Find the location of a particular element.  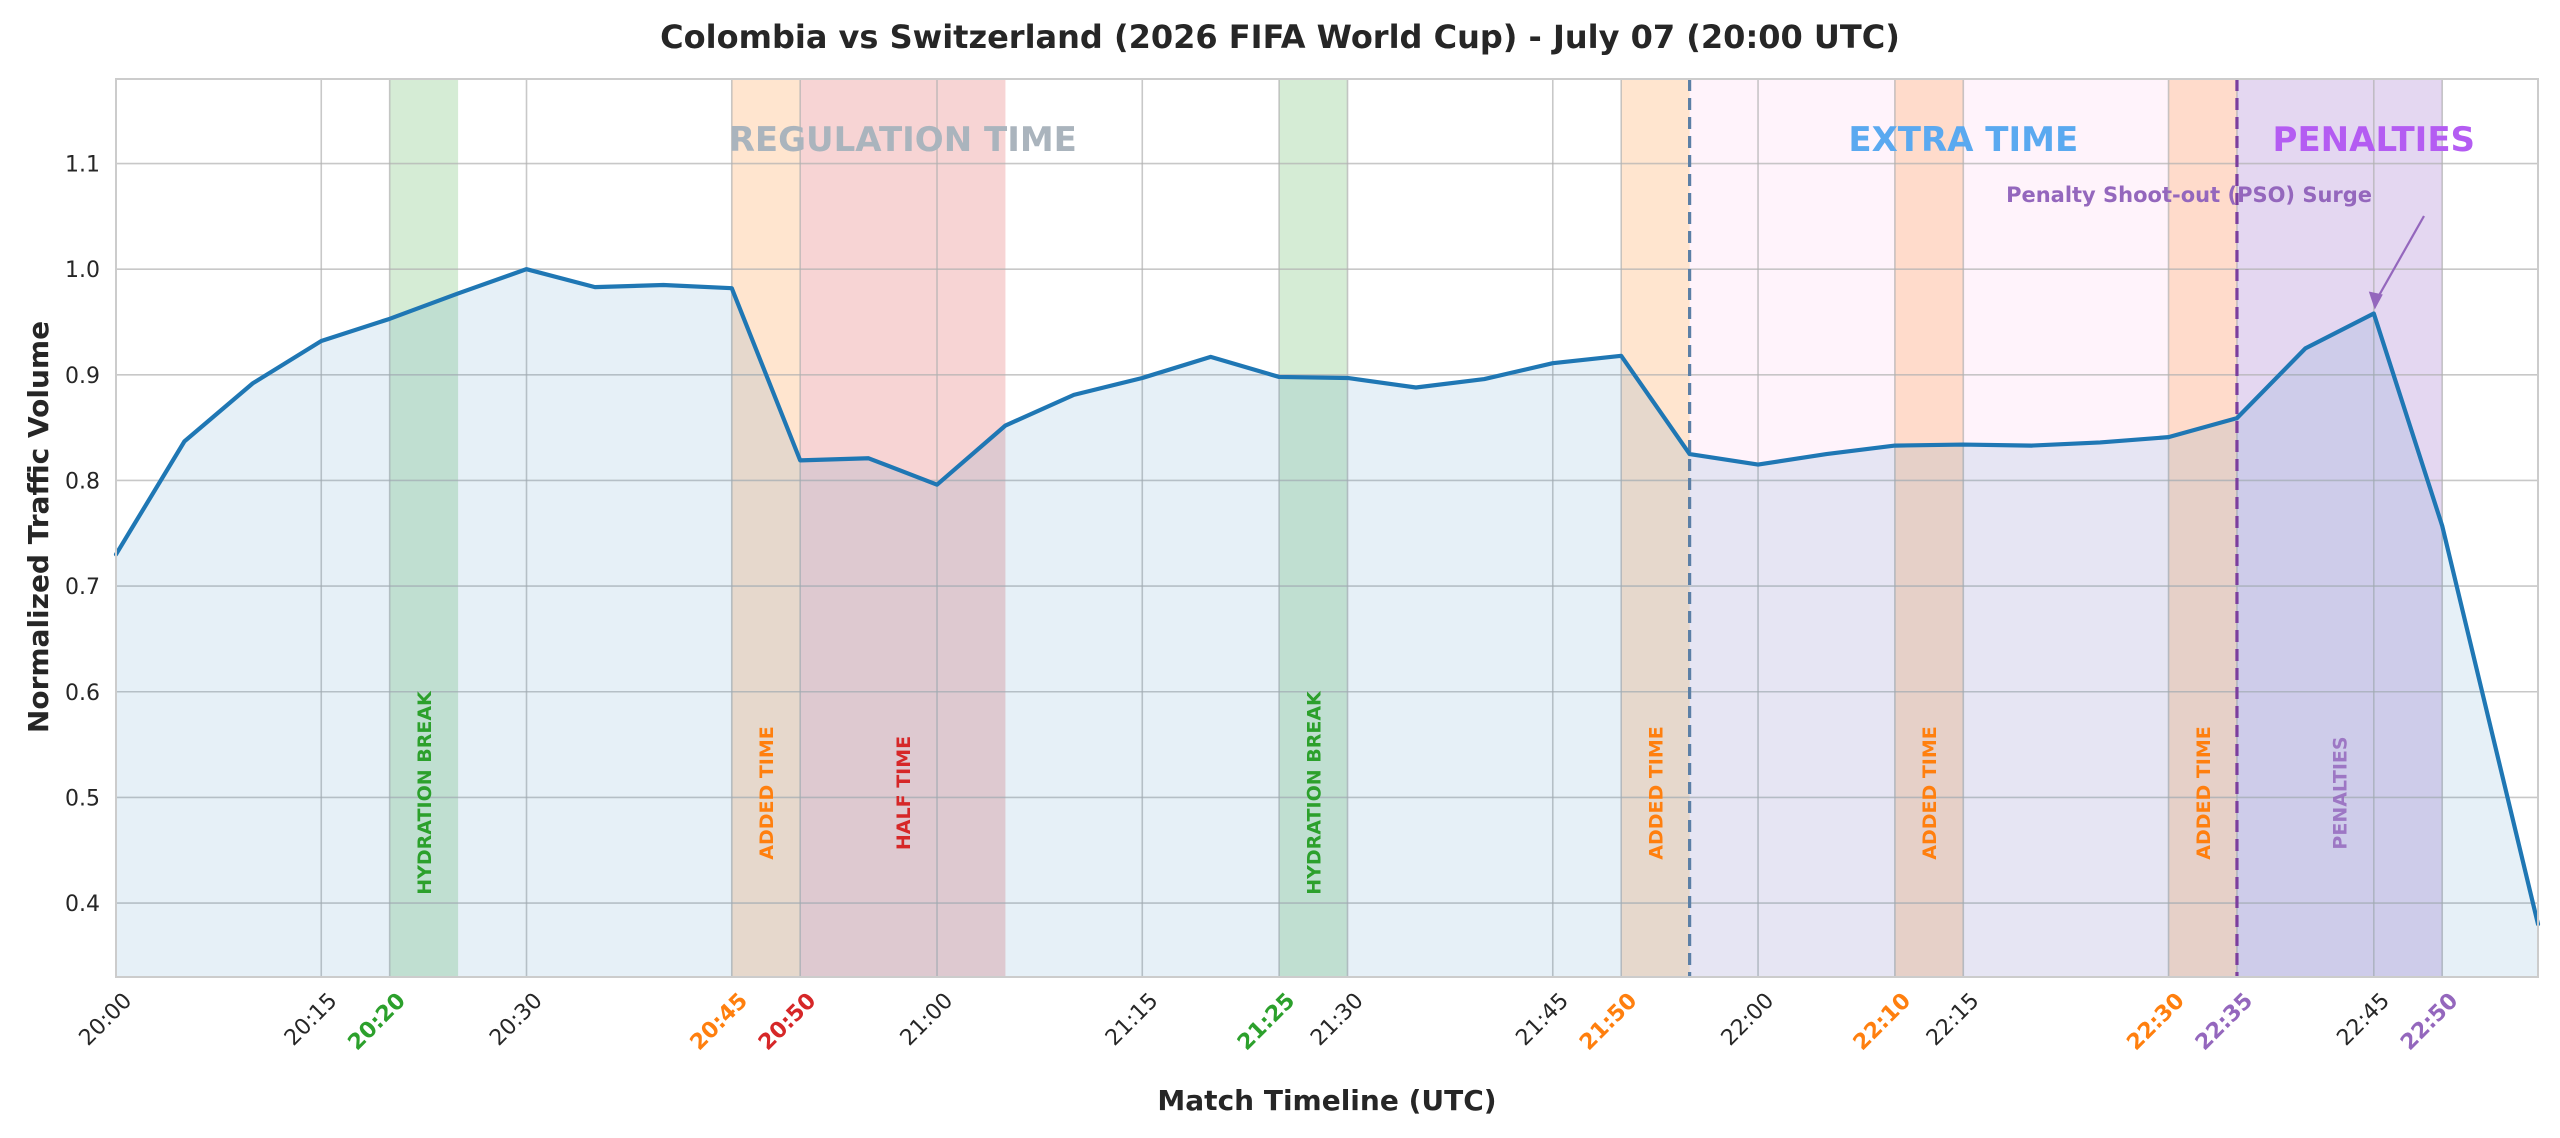

x-tick-label-18: 22:50 is located at coordinates (2429, 1021).